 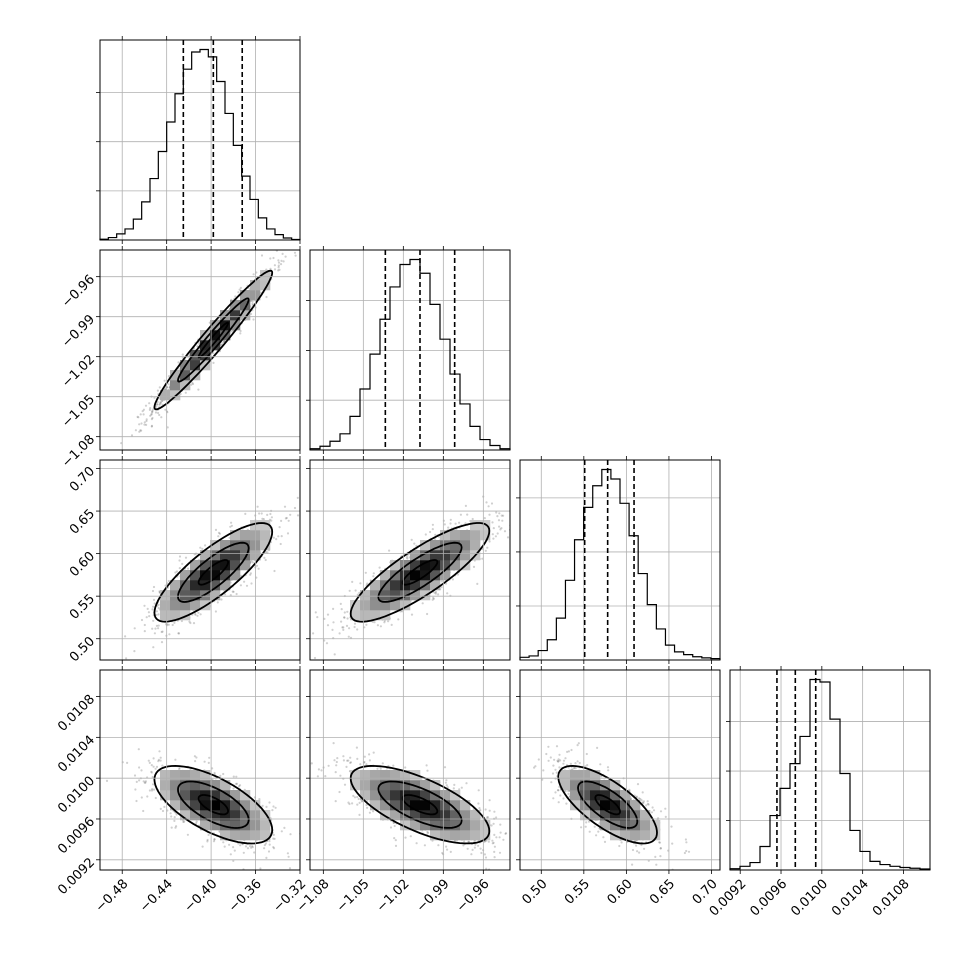 I want to click on histogram-panel-1-frame, so click(x=410, y=350).